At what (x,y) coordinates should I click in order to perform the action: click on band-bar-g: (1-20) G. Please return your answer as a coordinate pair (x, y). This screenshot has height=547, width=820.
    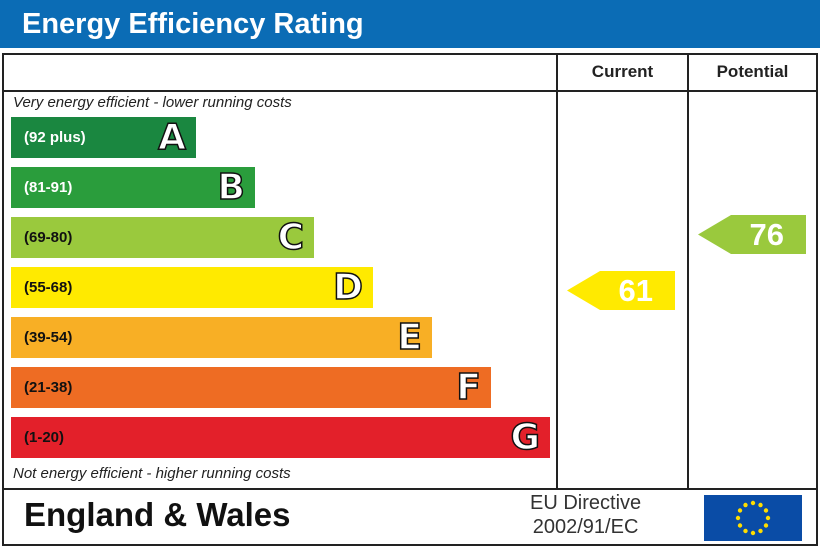
    Looking at the image, I should click on (280, 437).